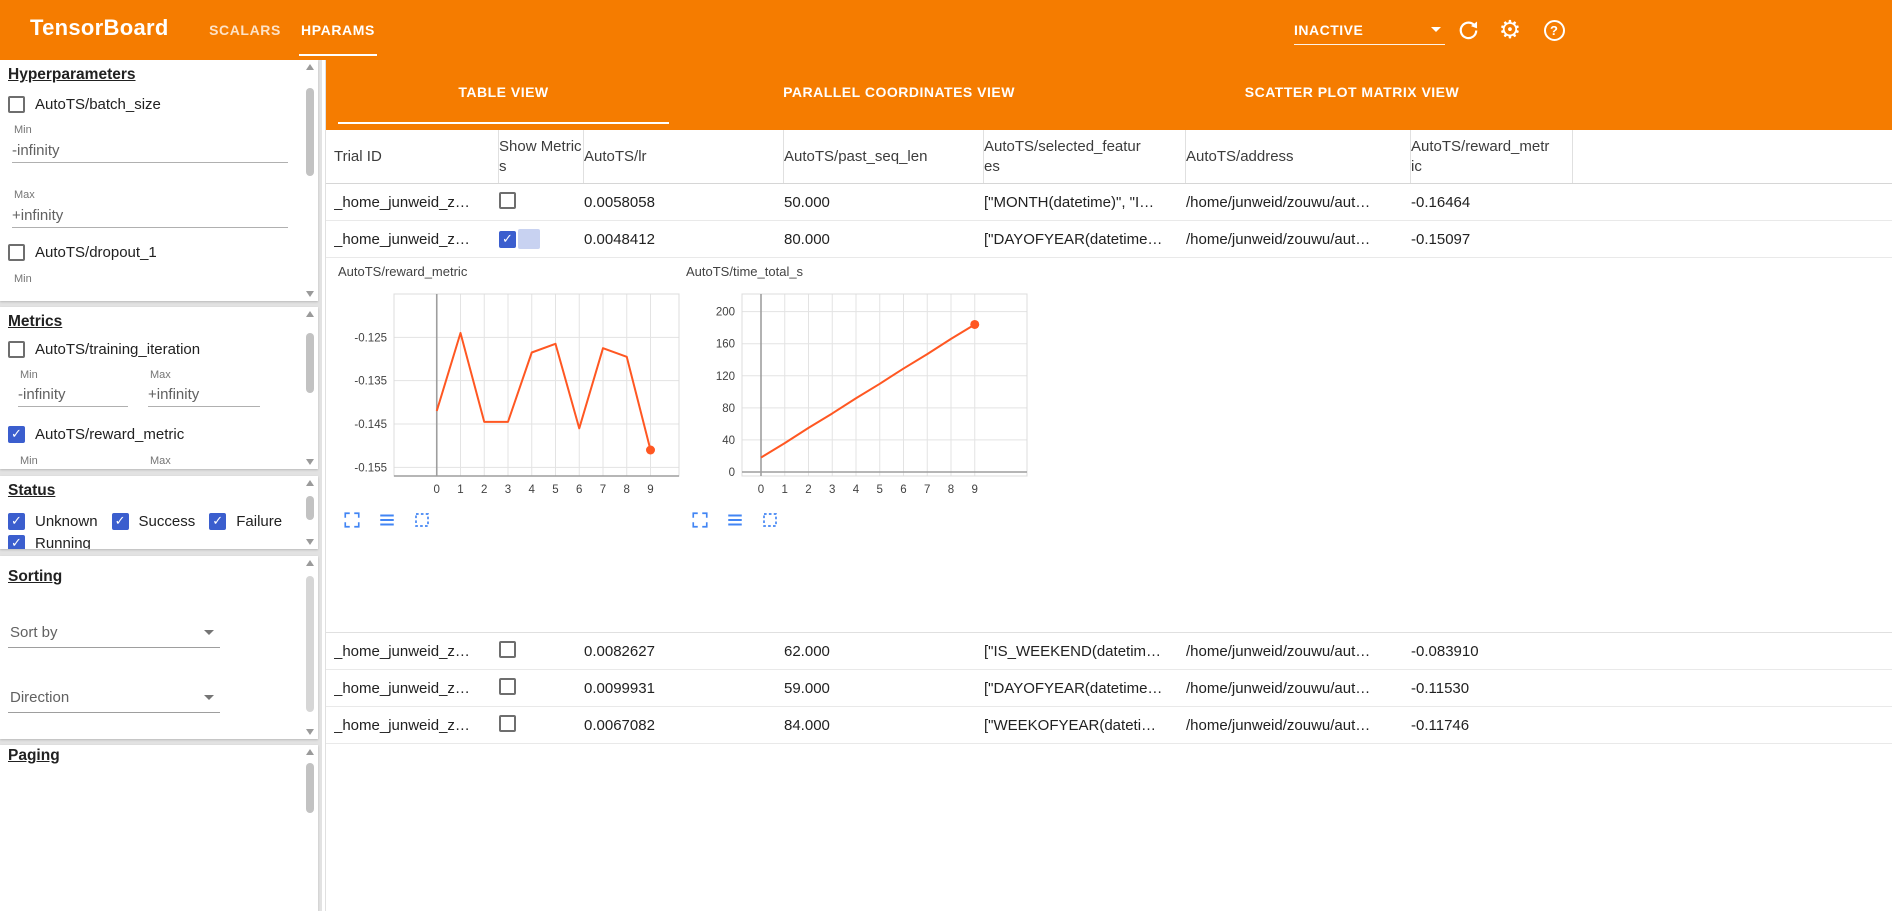  What do you see at coordinates (946, 30) in the screenshot?
I see `app-header: TensorBoard SCALARS HPARAMS INACTIVE ⚙ ?` at bounding box center [946, 30].